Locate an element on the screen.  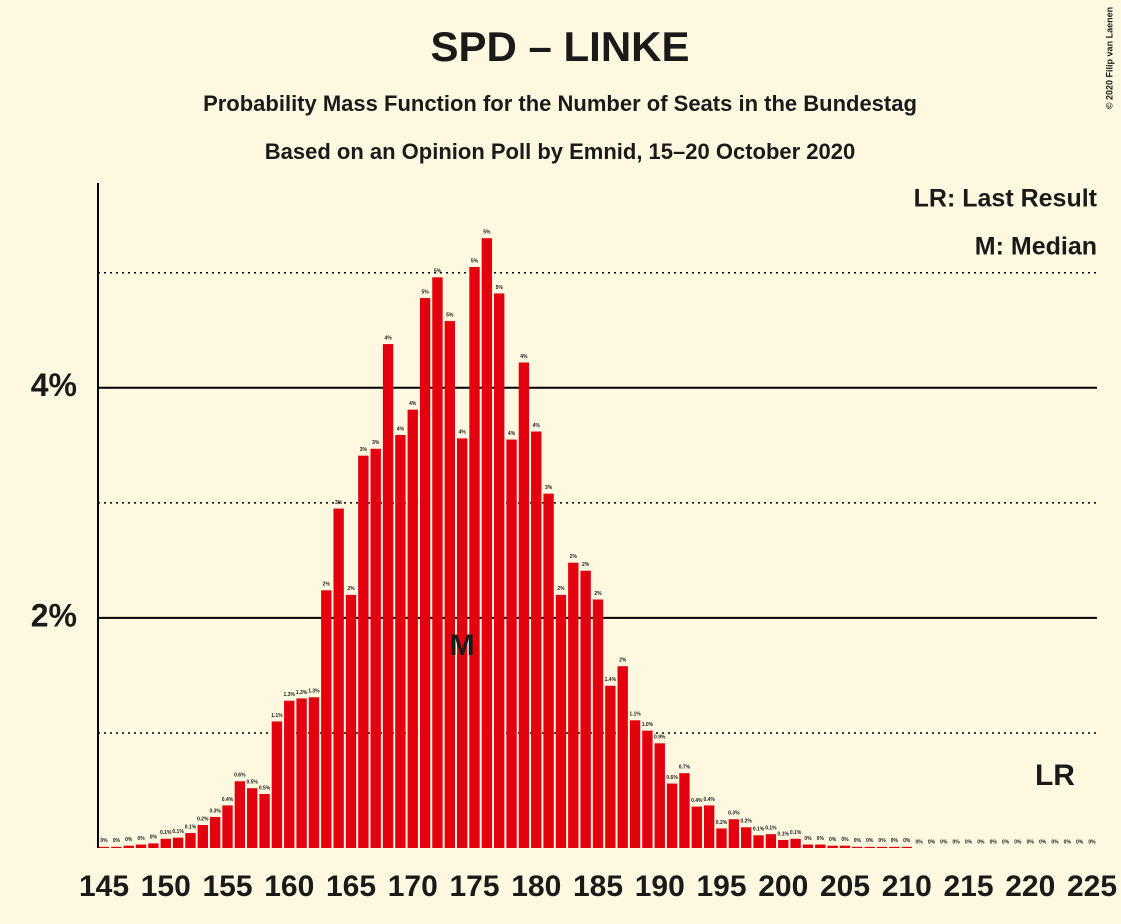
x-tick-label: 170 is located at coordinates (413, 886).